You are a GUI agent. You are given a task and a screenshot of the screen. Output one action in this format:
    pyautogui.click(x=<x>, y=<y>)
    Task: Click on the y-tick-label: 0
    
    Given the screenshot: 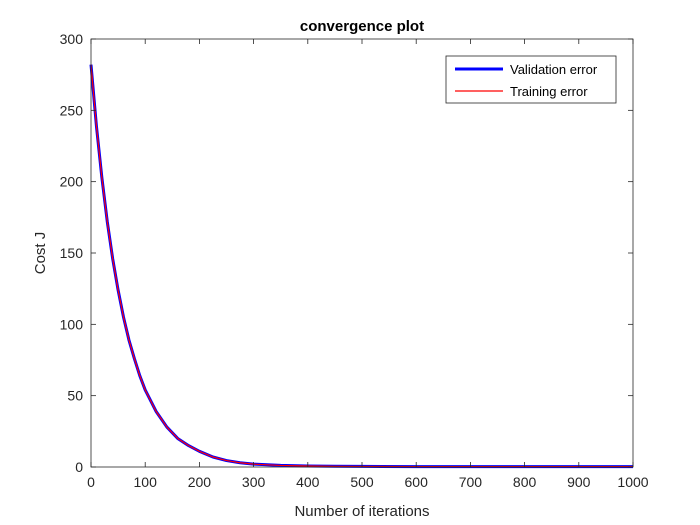 What is the action you would take?
    pyautogui.click(x=79, y=467)
    